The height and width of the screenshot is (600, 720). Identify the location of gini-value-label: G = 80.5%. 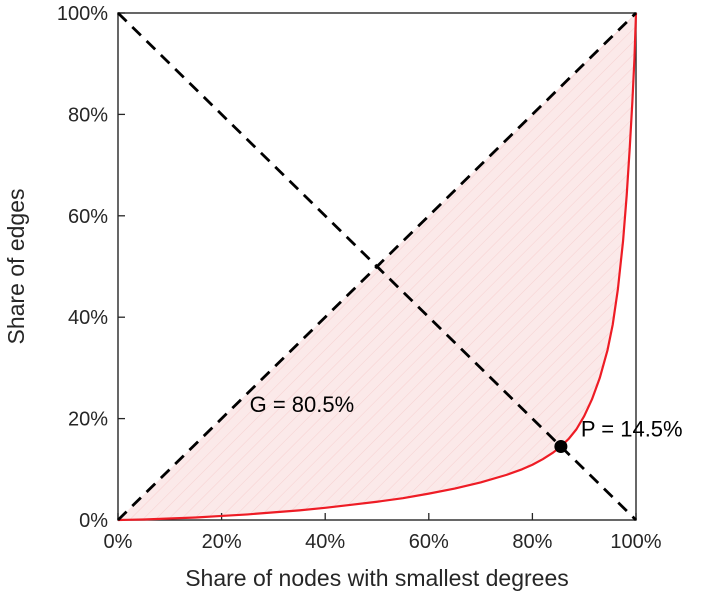
(302, 404).